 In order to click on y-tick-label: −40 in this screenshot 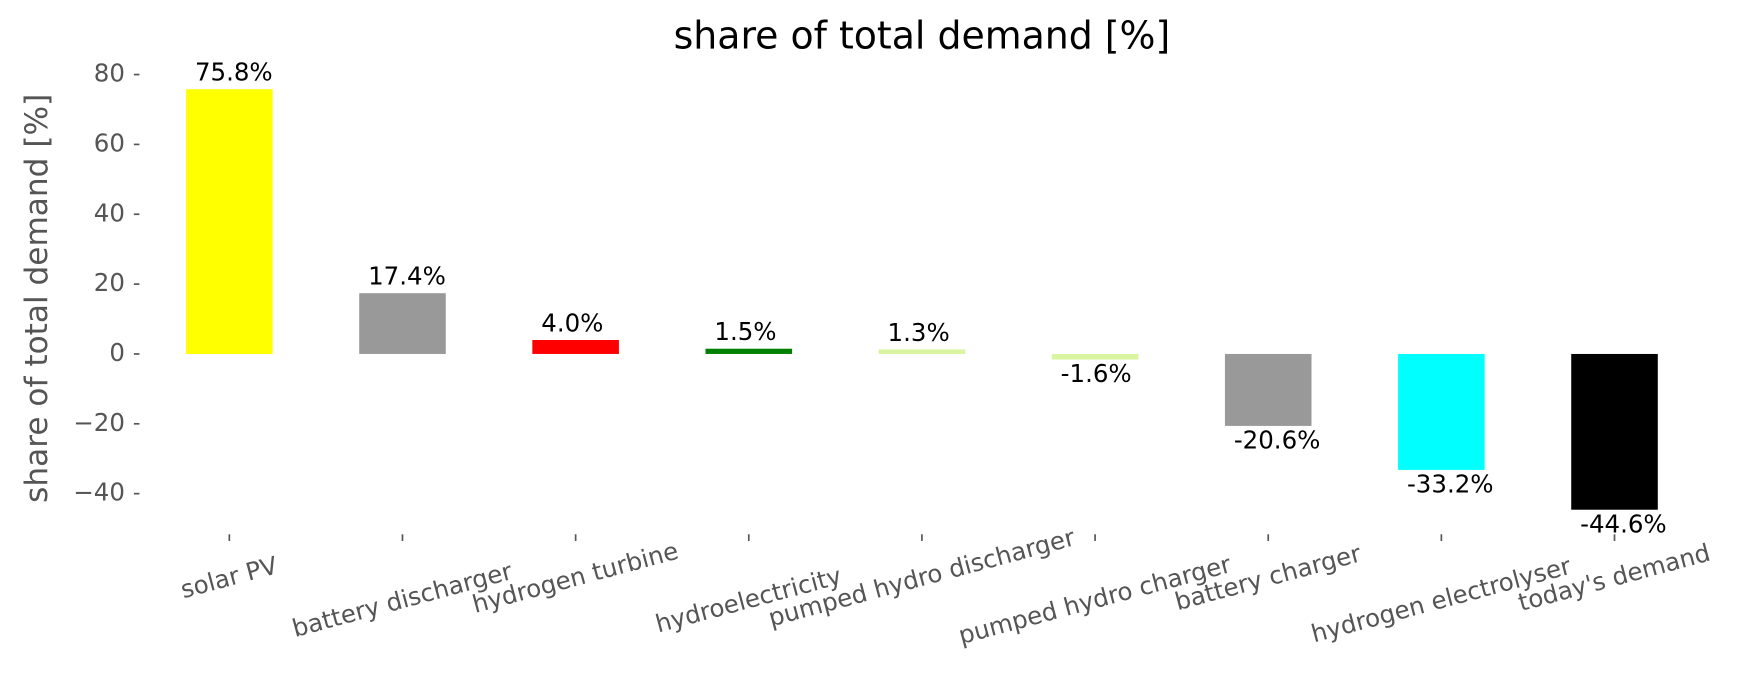, I will do `click(99, 492)`.